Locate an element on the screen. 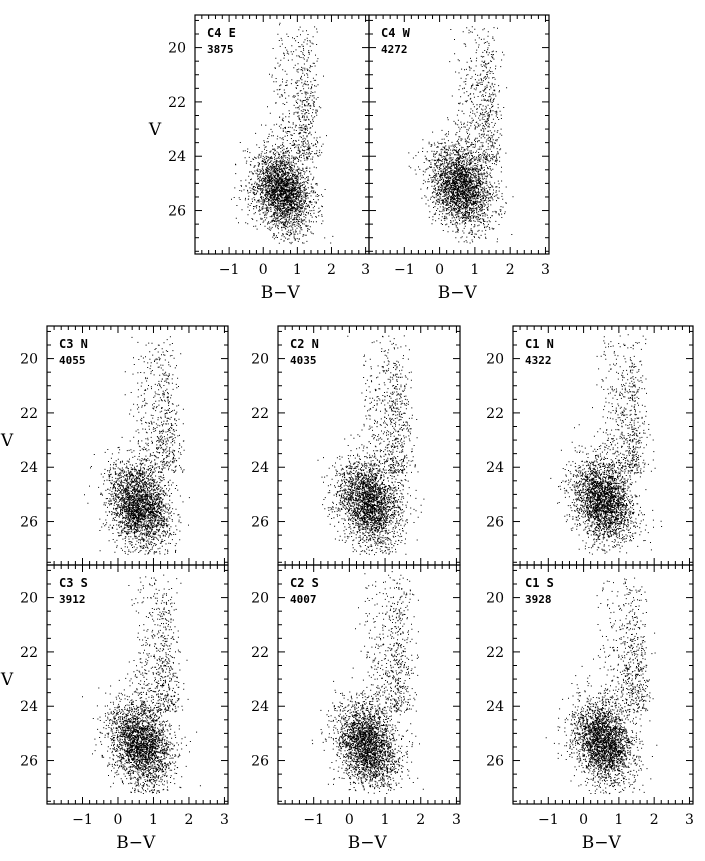 This screenshot has width=705, height=861. panel-label: C1 N is located at coordinates (539, 344).